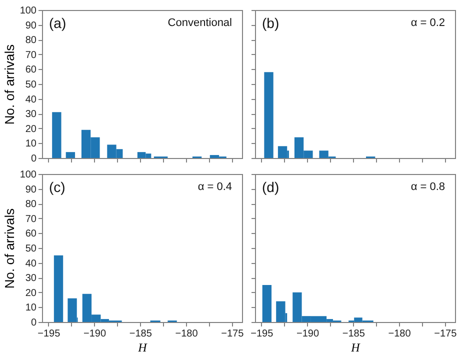 This screenshot has width=463, height=354. What do you see at coordinates (427, 23) in the screenshot?
I see `annotation: α = 0.2` at bounding box center [427, 23].